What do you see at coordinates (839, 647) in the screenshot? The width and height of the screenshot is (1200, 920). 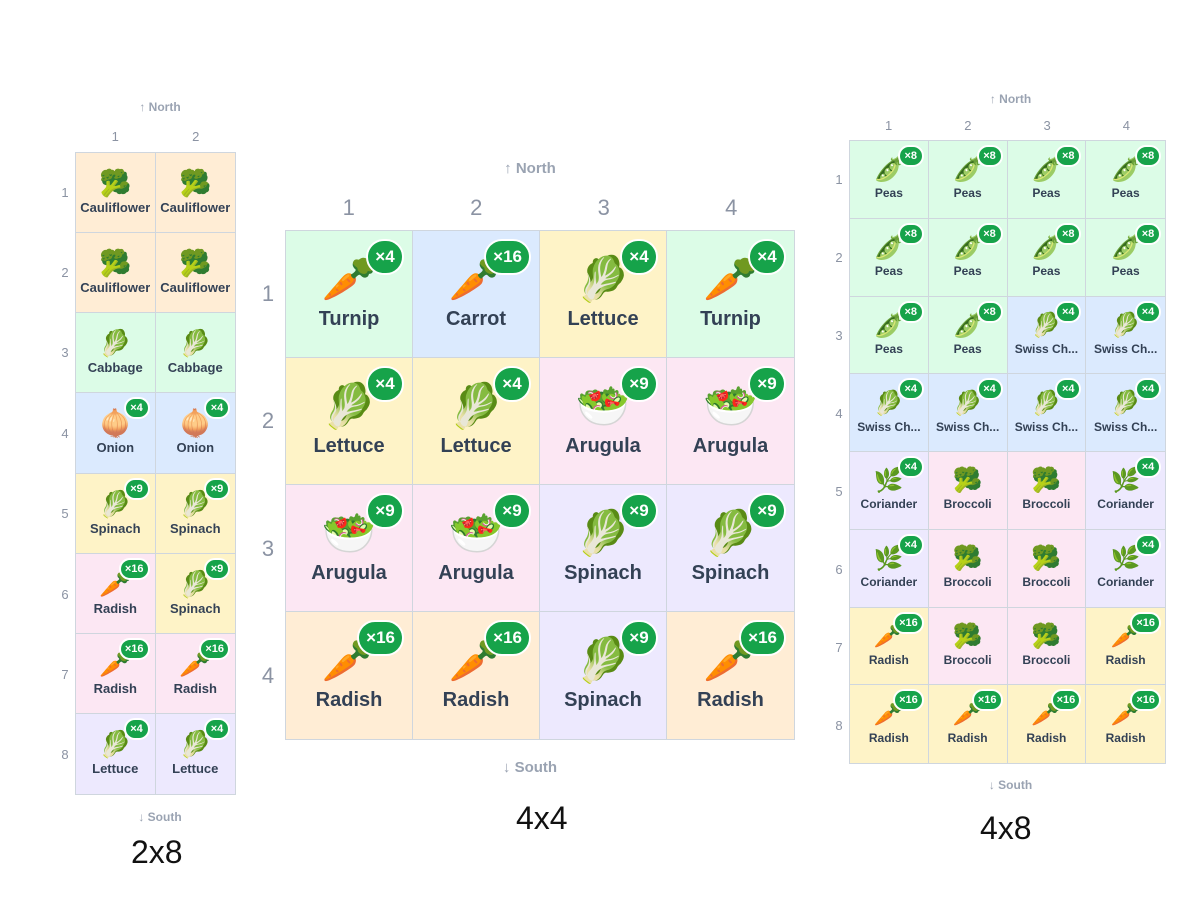 I see `row-number: 7` at bounding box center [839, 647].